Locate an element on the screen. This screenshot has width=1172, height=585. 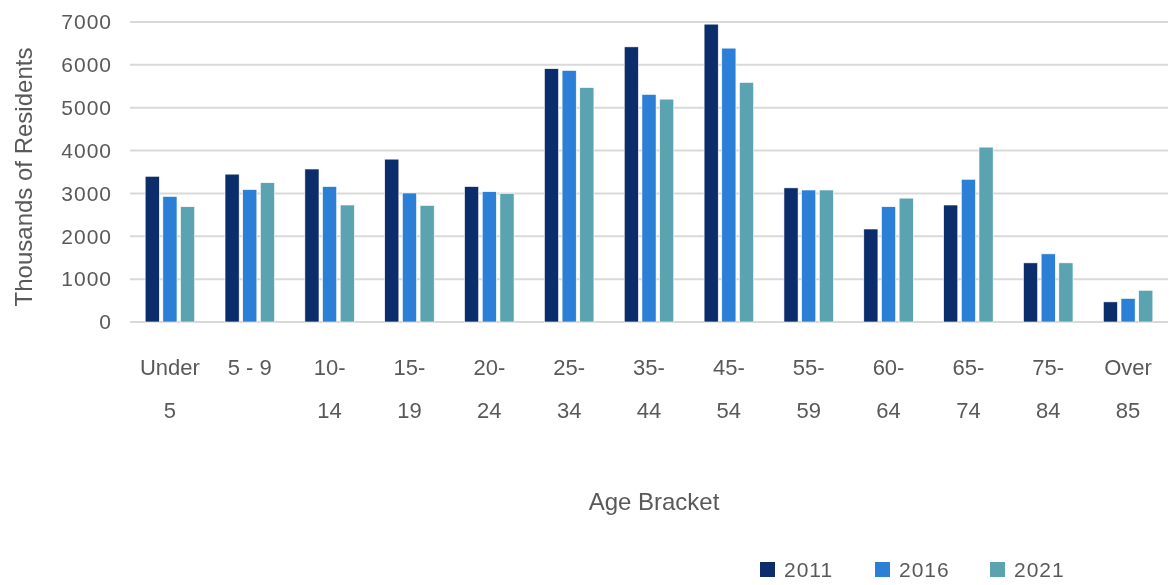
x-tick-label: 15-19 is located at coordinates (409, 389).